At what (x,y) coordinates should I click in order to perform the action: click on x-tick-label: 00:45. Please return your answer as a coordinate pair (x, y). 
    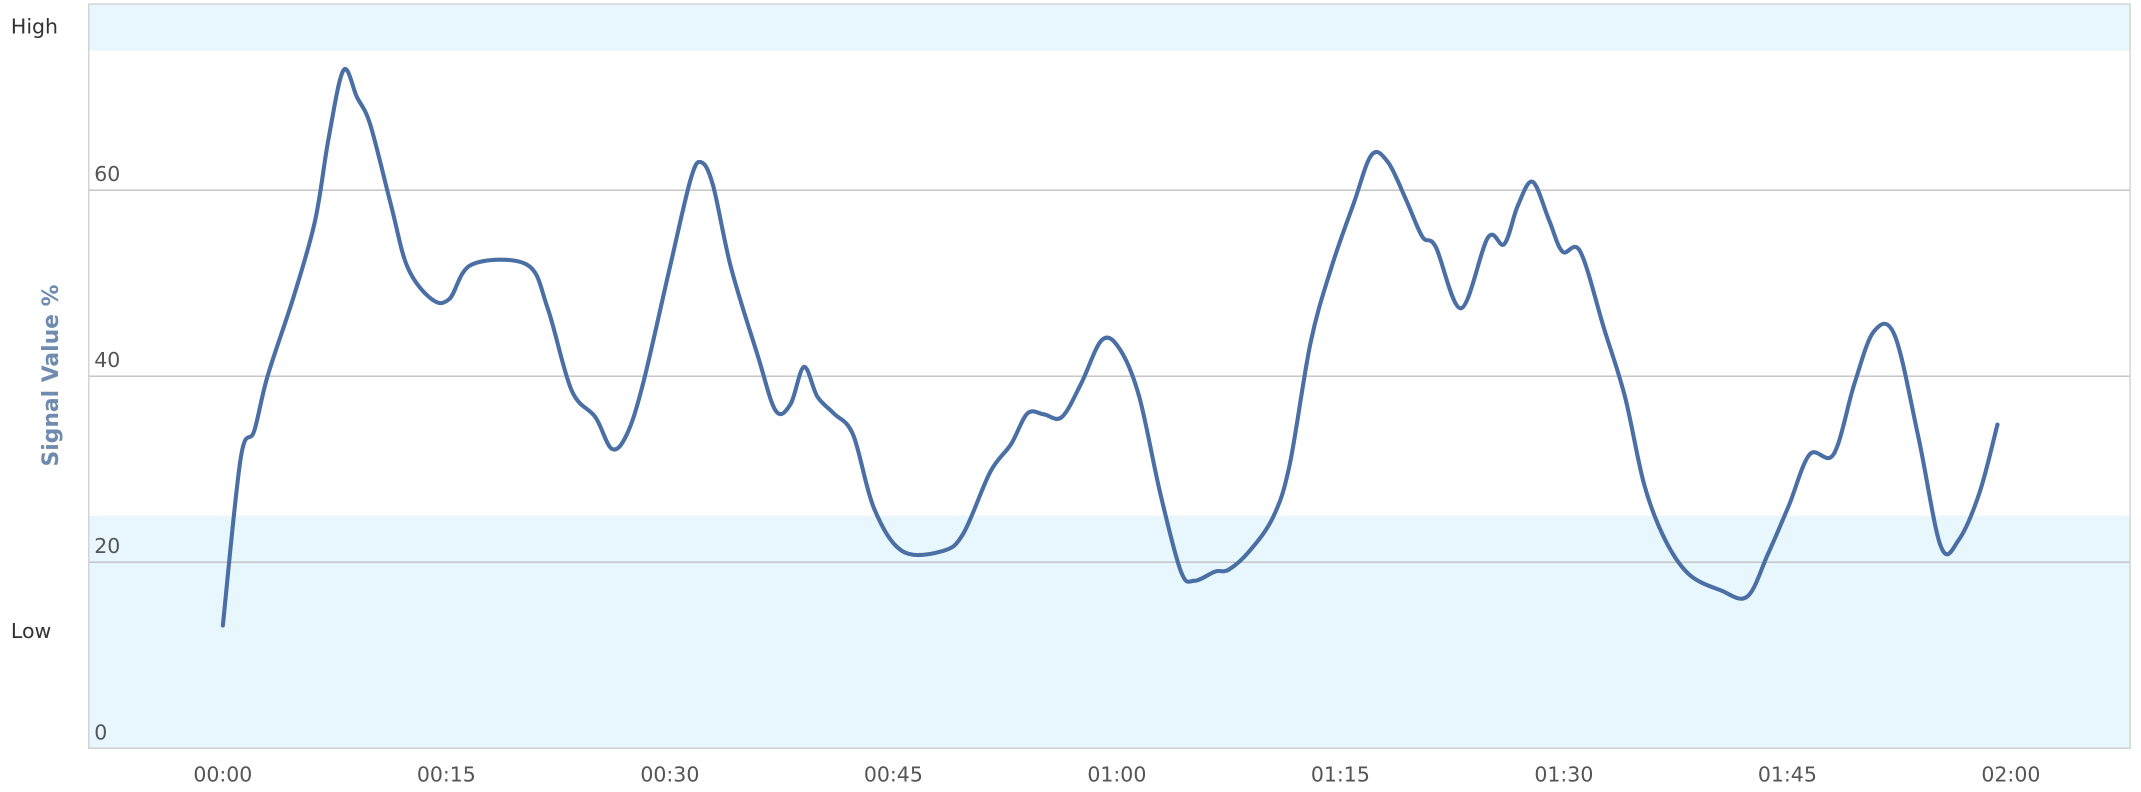
    Looking at the image, I should click on (893, 775).